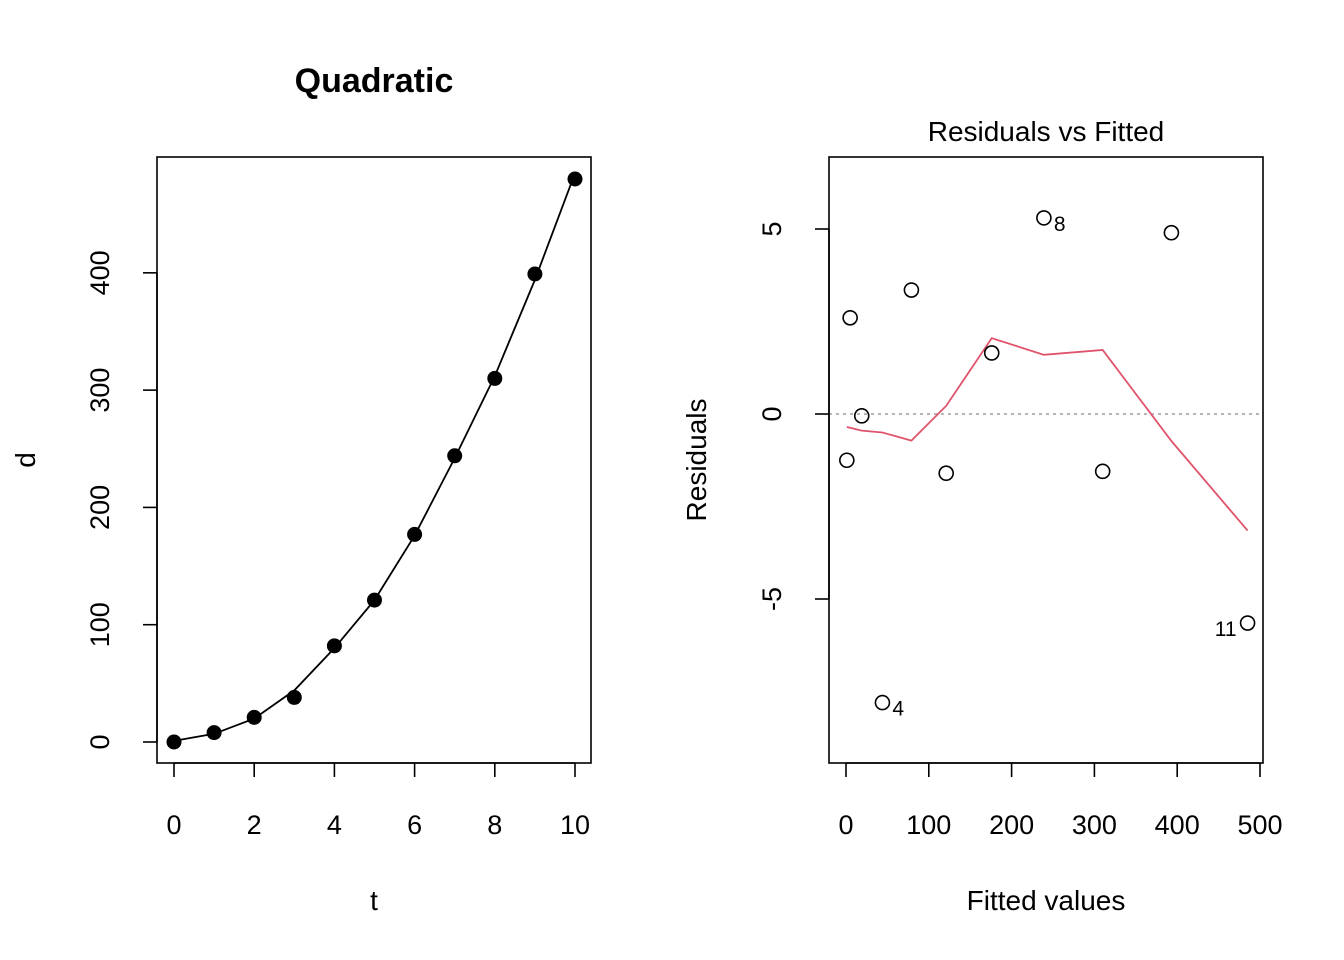  I want to click on smooth-line-path, so click(1047, 434).